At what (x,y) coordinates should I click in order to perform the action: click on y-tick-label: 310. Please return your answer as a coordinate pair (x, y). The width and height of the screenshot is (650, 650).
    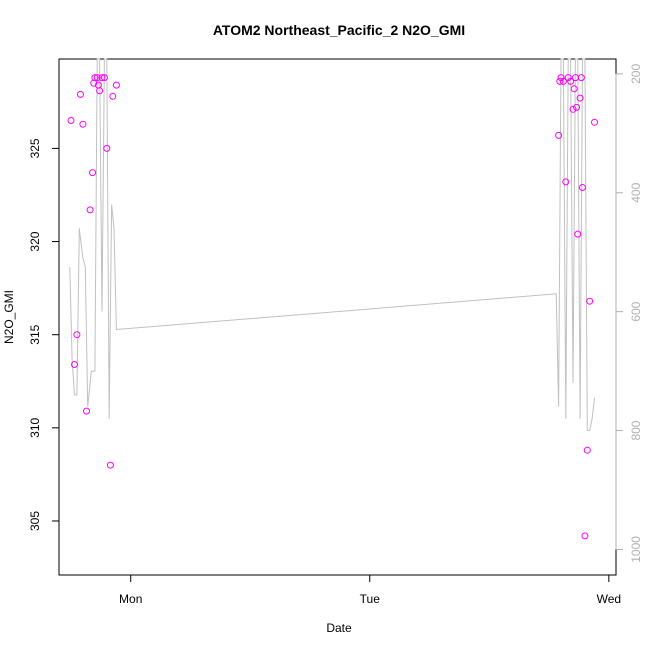
    Looking at the image, I should click on (35, 428).